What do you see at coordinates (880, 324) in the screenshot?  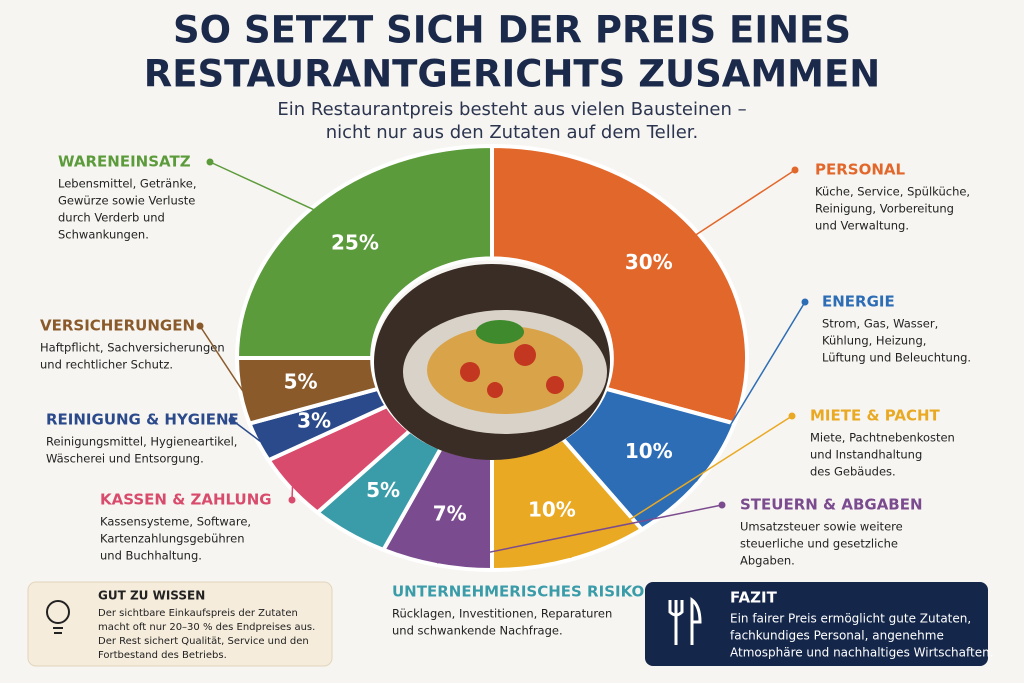 I see `category-description: Strom, Gas, Wasser,` at bounding box center [880, 324].